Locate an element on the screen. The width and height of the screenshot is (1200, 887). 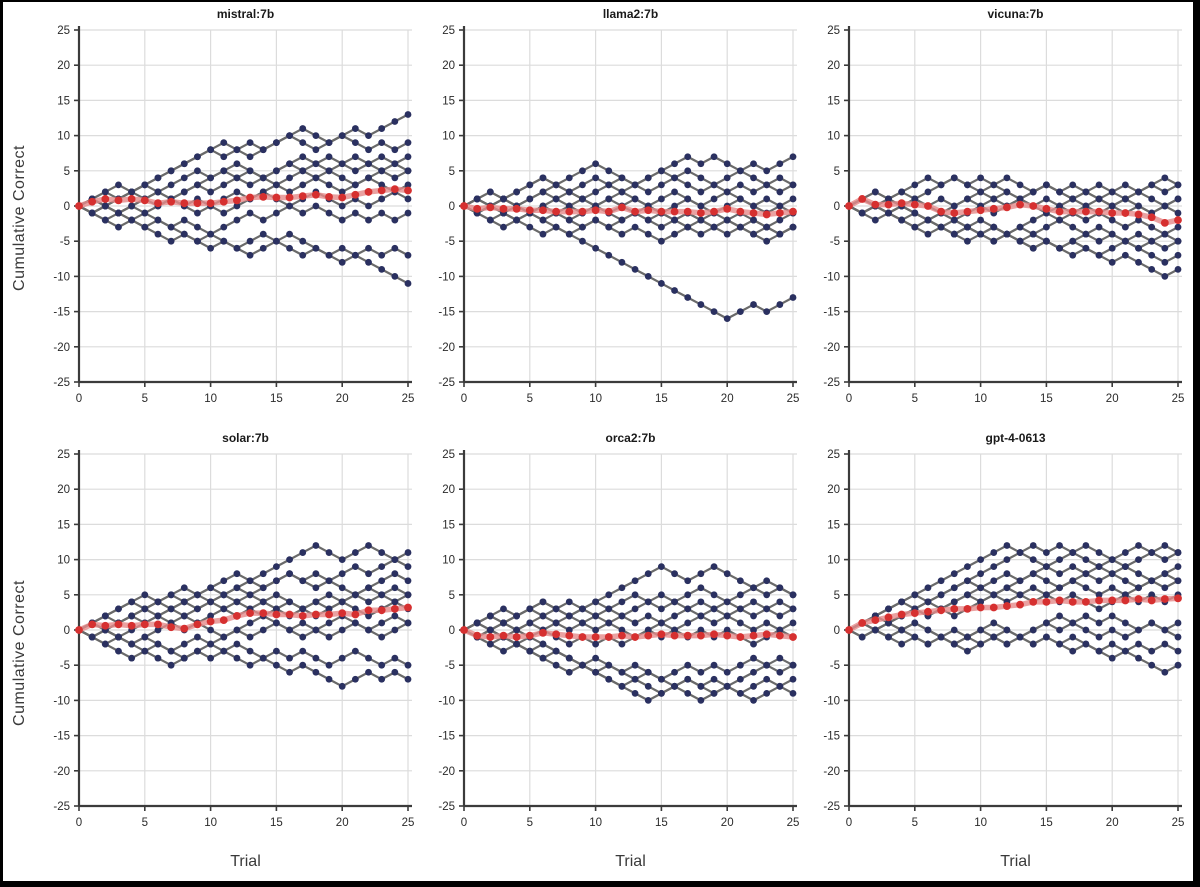
x-tick-label: 10 is located at coordinates (980, 399).